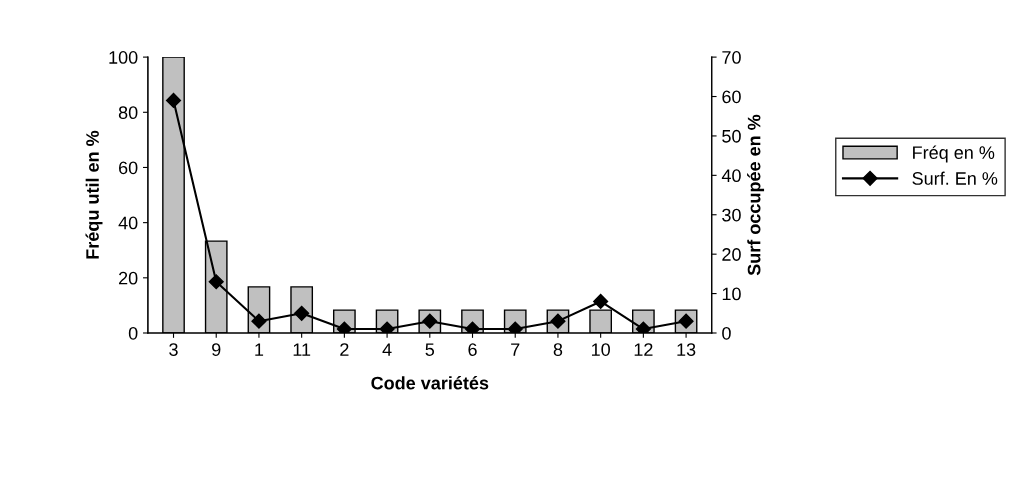 The width and height of the screenshot is (1027, 484). What do you see at coordinates (128, 278) in the screenshot?
I see `y-tick-label: 20` at bounding box center [128, 278].